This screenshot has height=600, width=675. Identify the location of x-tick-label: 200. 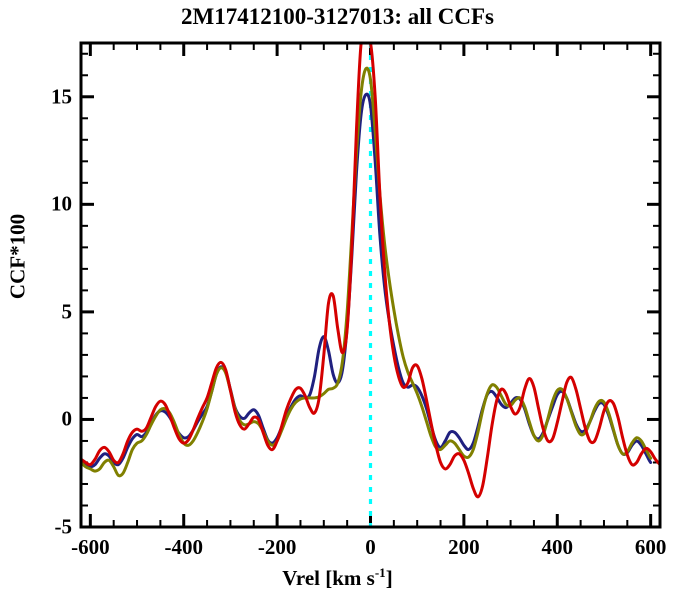
(464, 547).